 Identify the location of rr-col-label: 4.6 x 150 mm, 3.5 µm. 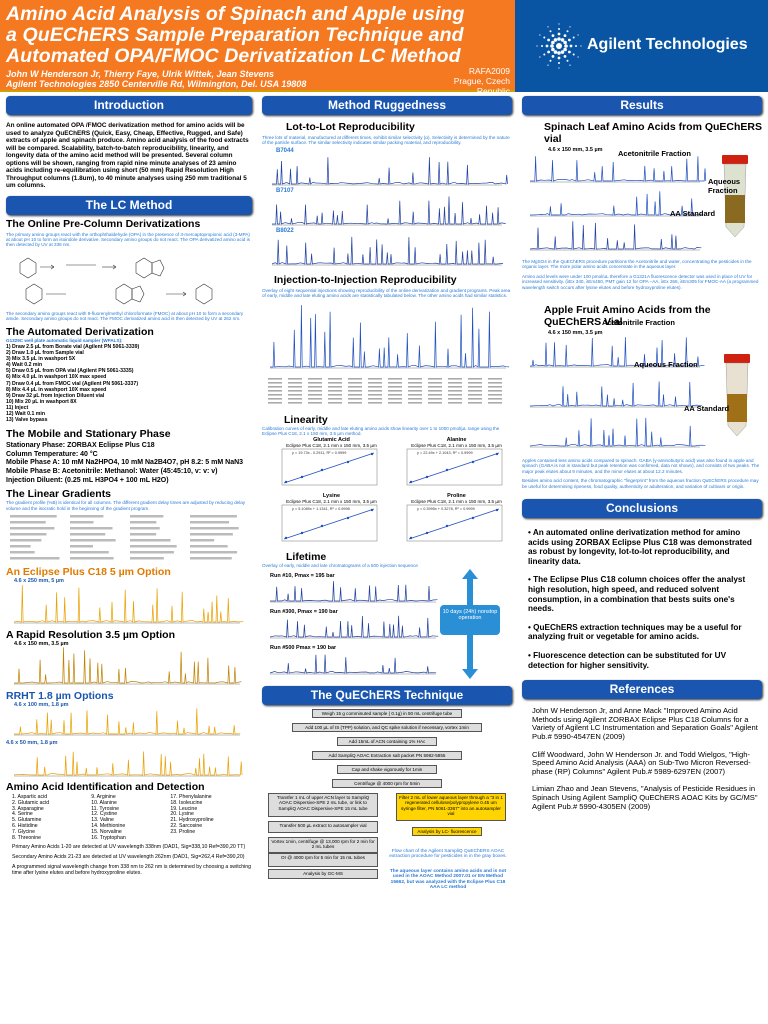
(41, 643).